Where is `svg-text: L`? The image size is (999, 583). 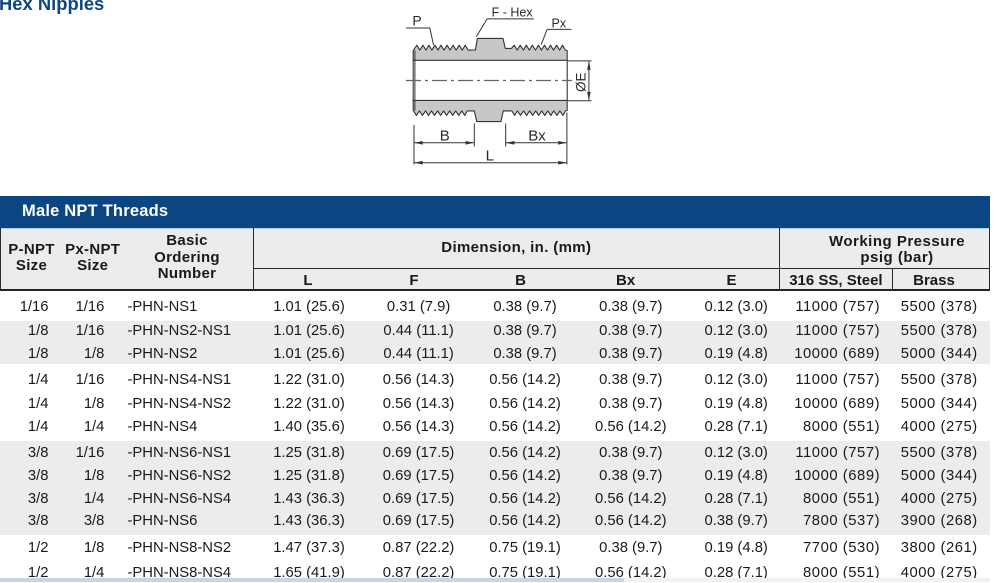
svg-text: L is located at coordinates (490, 156).